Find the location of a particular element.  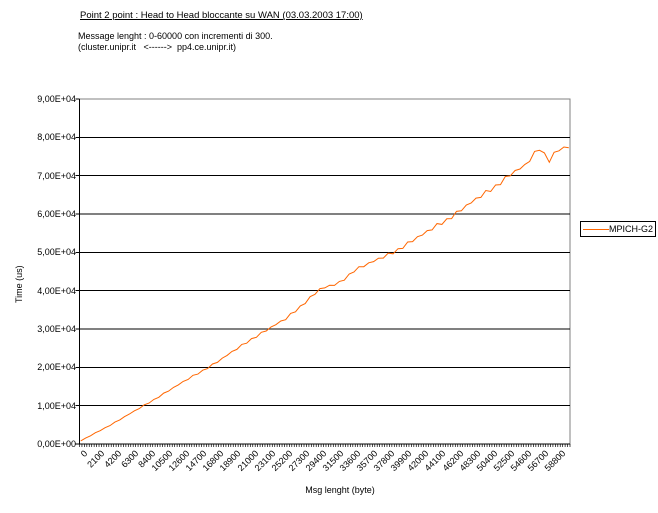

y-tick-label: 2,00E+04 is located at coordinates (56, 367).